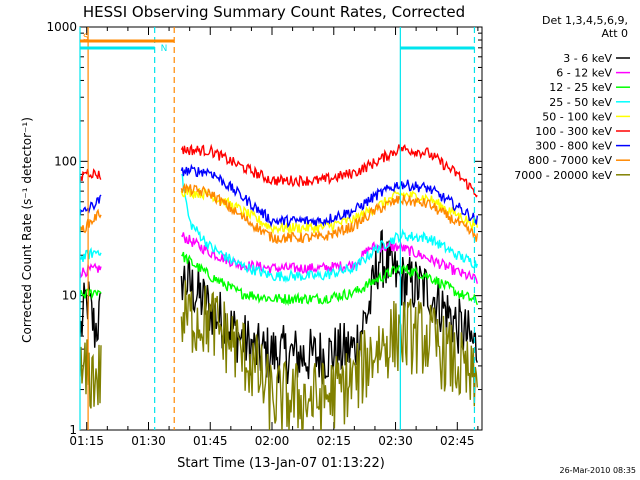 The image size is (640, 480). Describe the element at coordinates (585, 20) in the screenshot. I see `legend-header: Det 1,3,4,5,6,9,` at that location.